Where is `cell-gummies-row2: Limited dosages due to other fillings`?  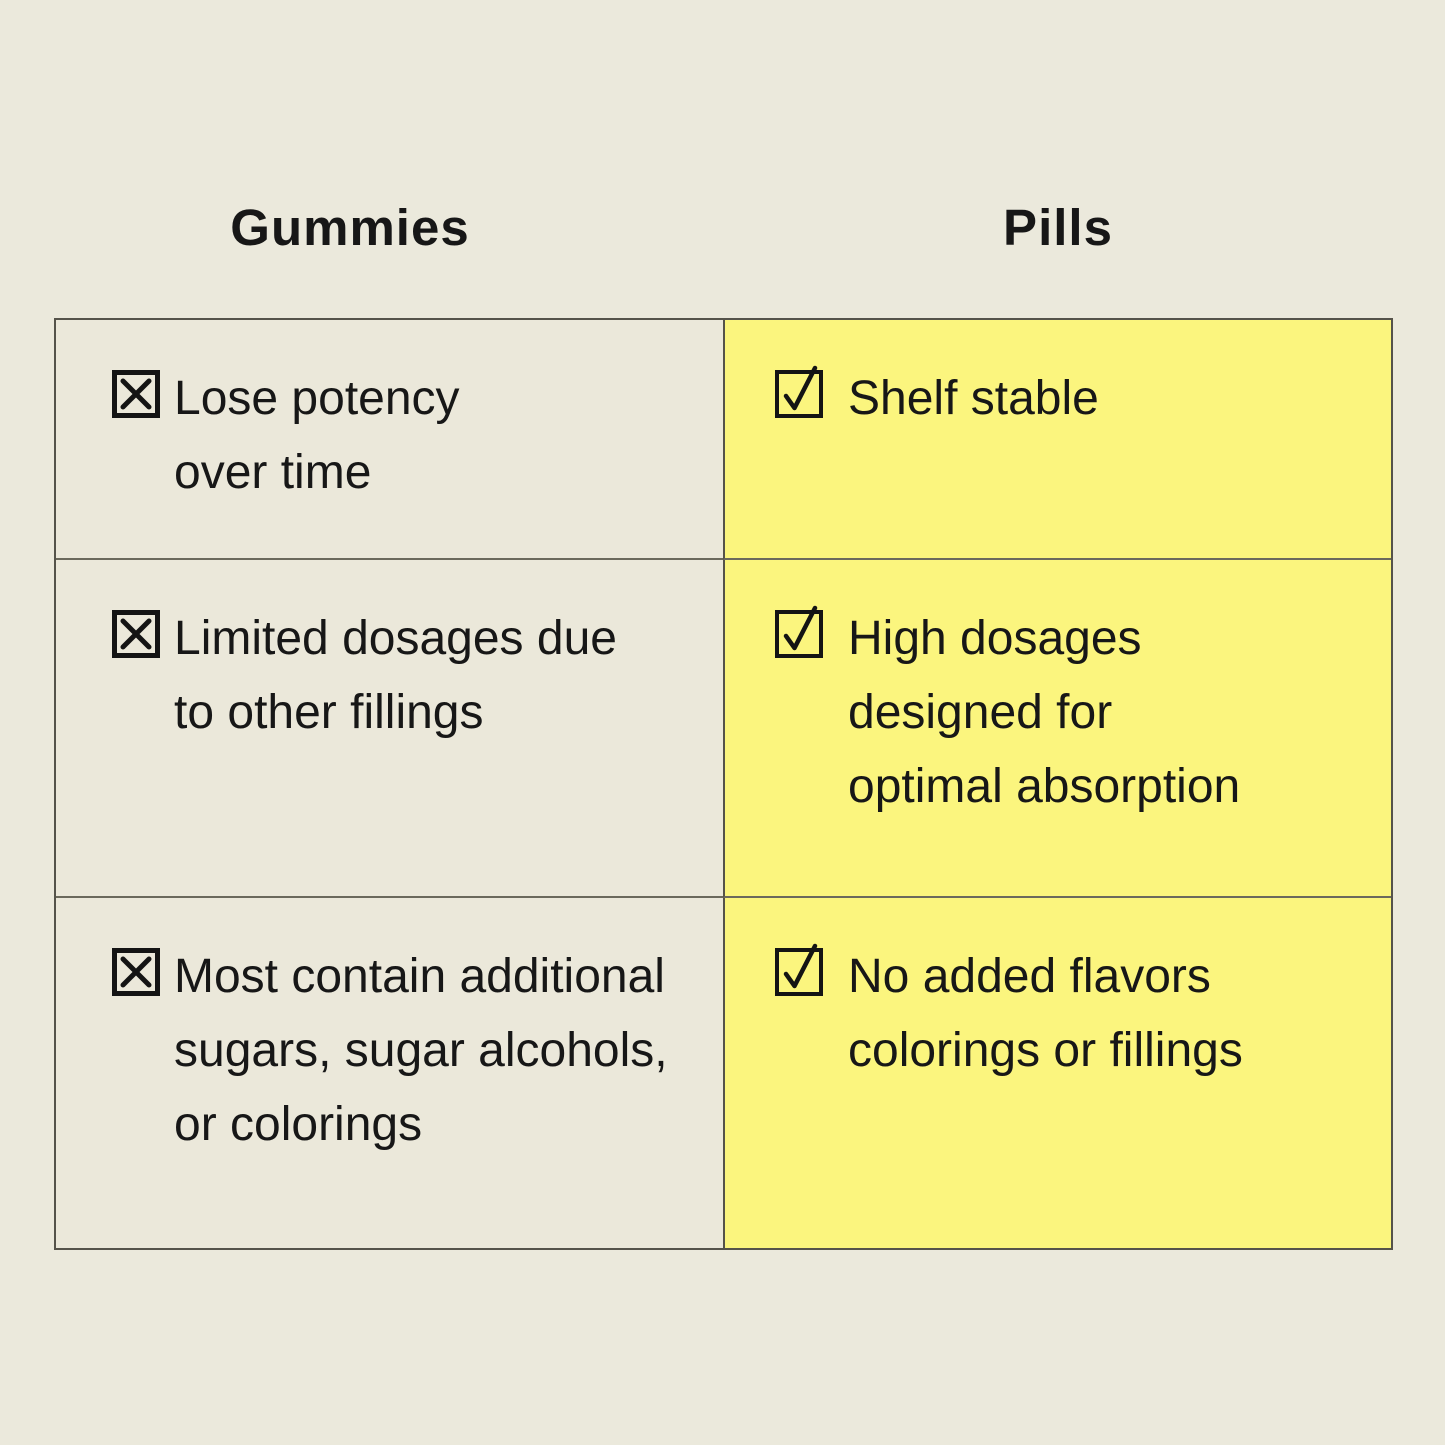 cell-gummies-row2: Limited dosages due to other fillings is located at coordinates (389, 729).